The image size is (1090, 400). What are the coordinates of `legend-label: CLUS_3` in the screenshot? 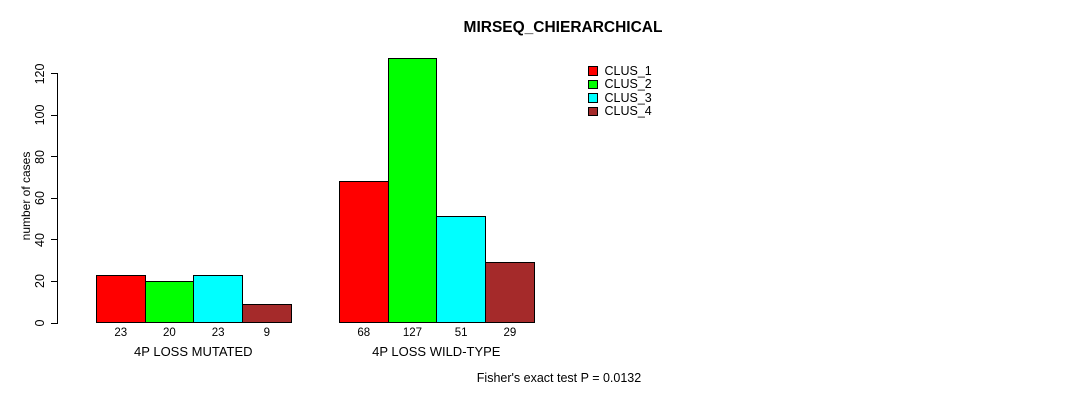 It's located at (628, 97).